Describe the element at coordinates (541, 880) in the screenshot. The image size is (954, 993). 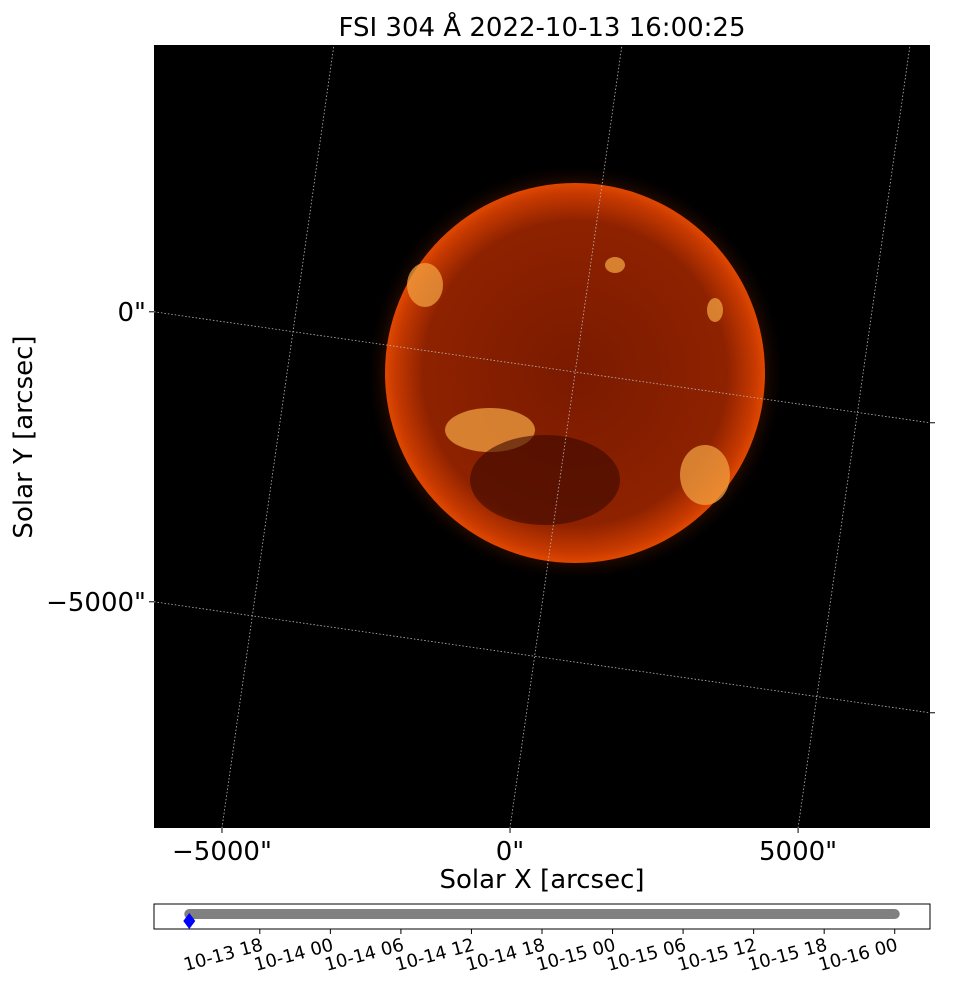
I see `x-axis-label: Solar X [arcsec]` at that location.